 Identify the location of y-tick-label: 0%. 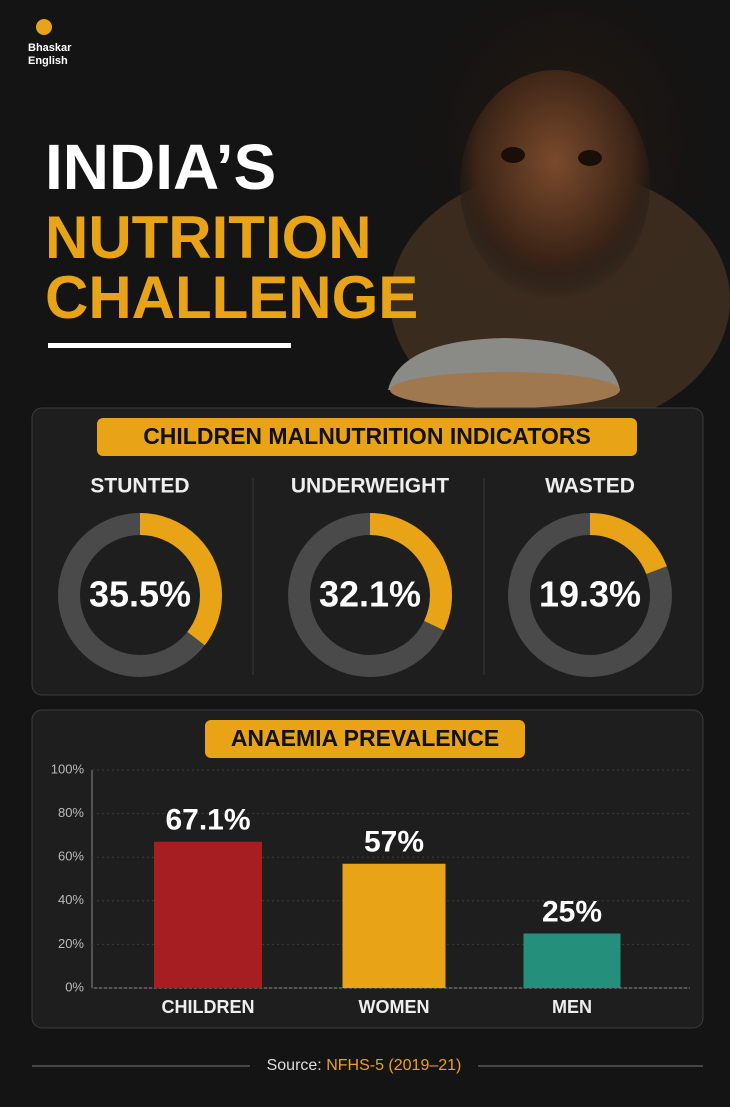
(74, 986).